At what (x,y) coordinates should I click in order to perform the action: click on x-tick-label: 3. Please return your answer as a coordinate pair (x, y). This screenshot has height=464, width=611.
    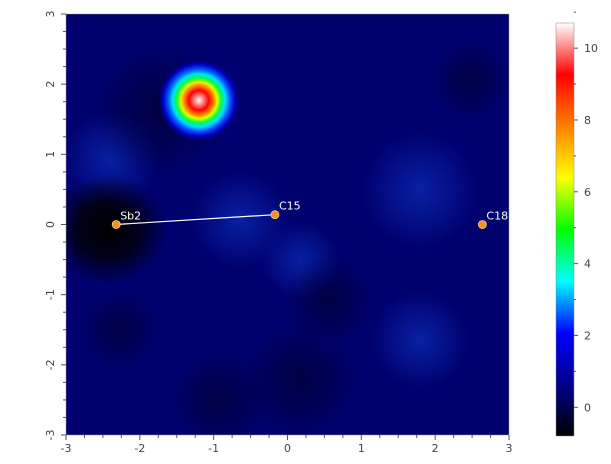
    Looking at the image, I should click on (509, 448).